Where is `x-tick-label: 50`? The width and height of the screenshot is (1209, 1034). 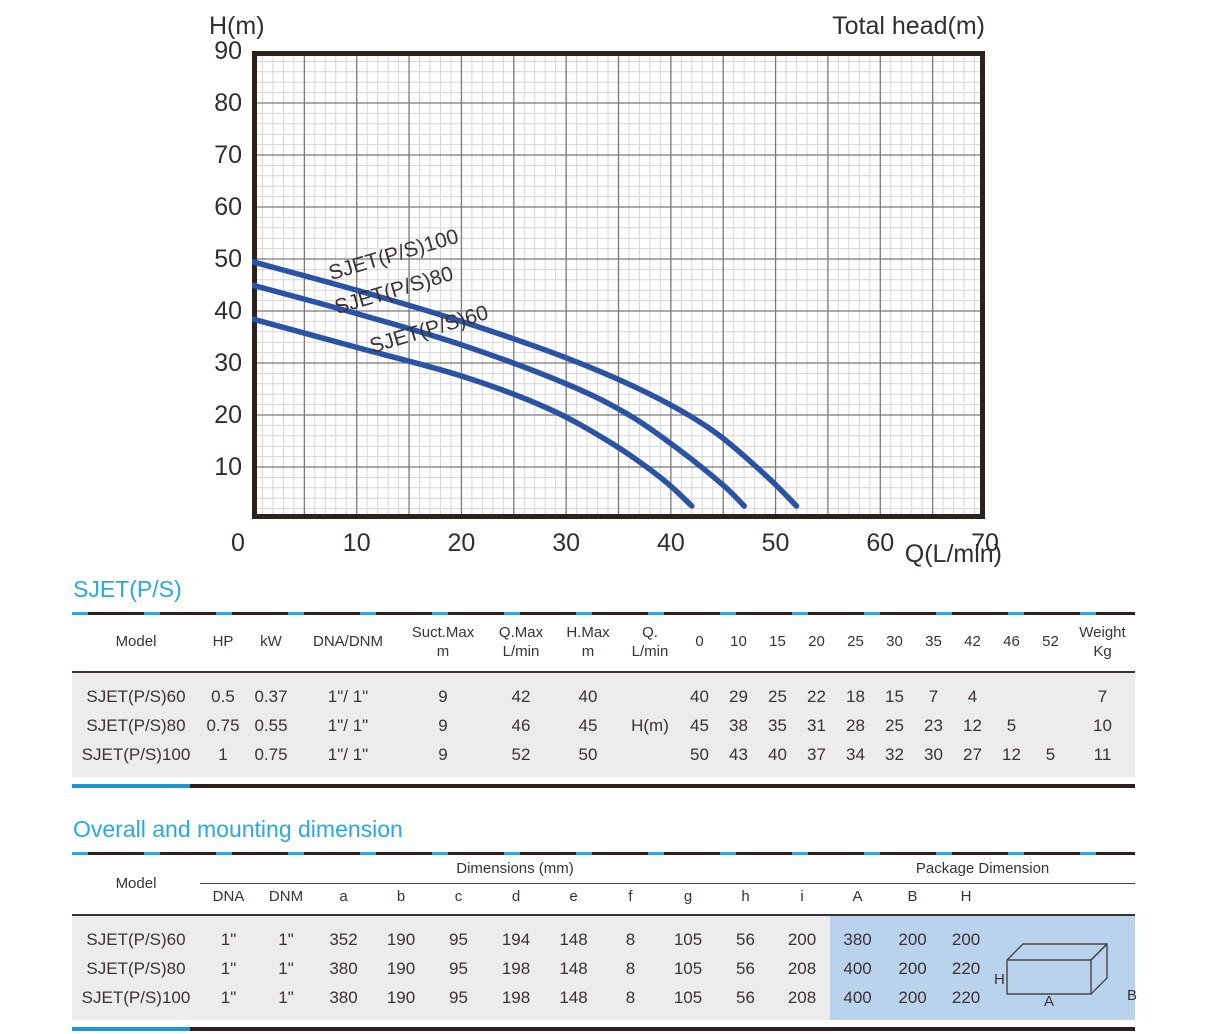
x-tick-label: 50 is located at coordinates (775, 543).